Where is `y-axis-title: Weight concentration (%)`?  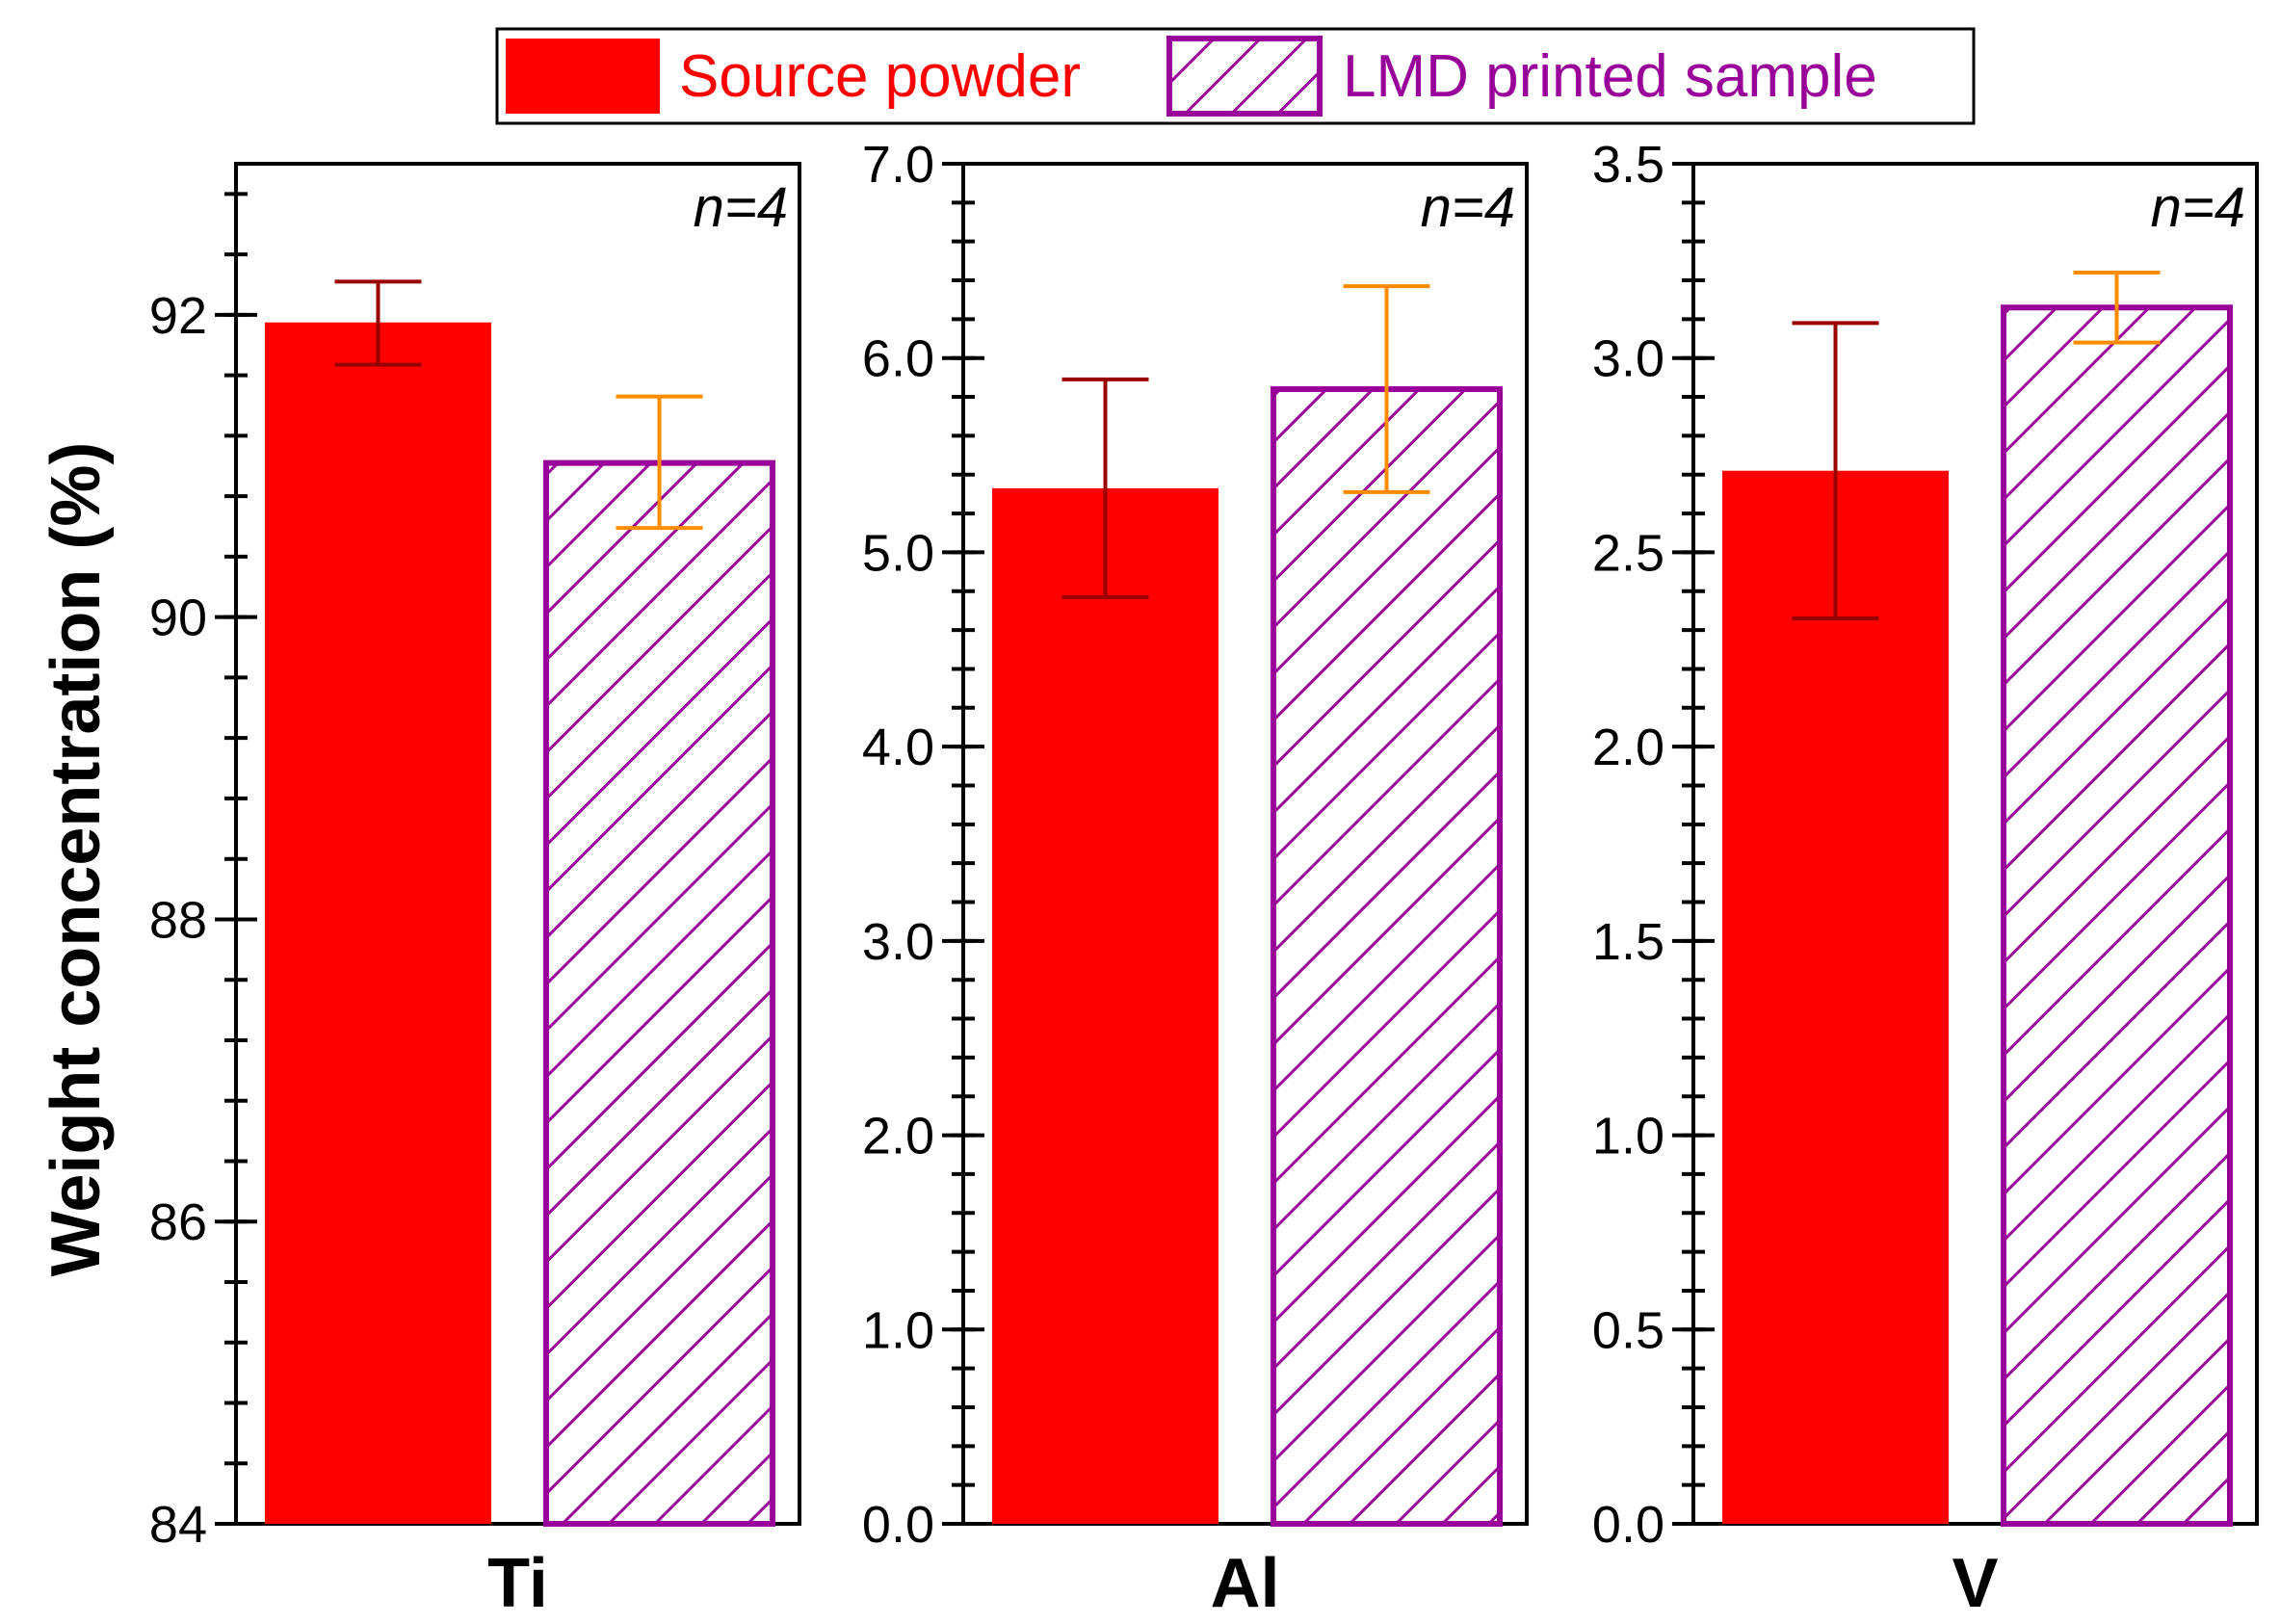 y-axis-title: Weight concentration (%) is located at coordinates (76, 859).